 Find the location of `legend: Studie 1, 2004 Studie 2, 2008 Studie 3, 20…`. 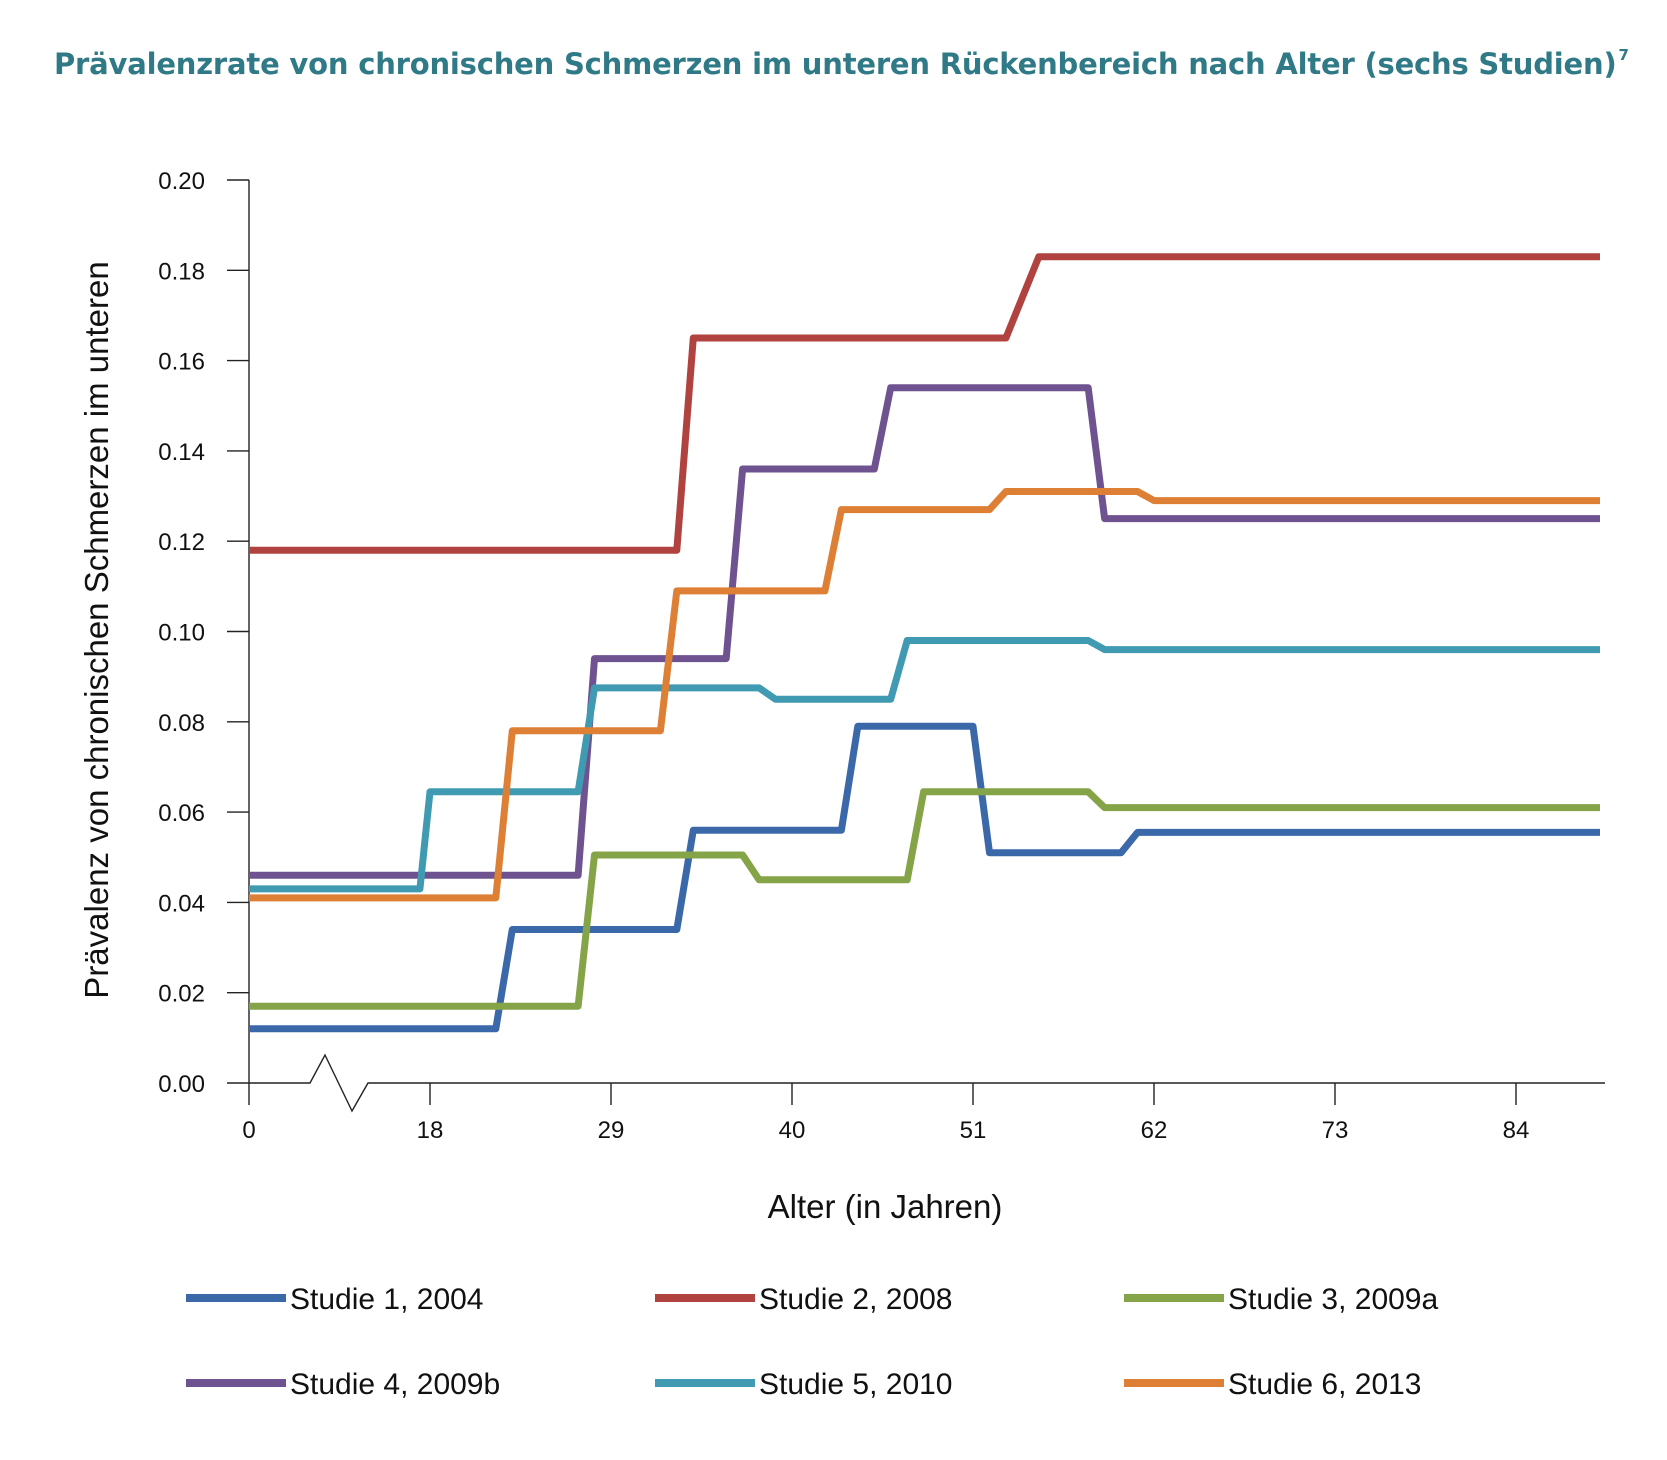

legend: Studie 1, 2004 Studie 2, 2008 Studie 3, 20… is located at coordinates (812, 1342).